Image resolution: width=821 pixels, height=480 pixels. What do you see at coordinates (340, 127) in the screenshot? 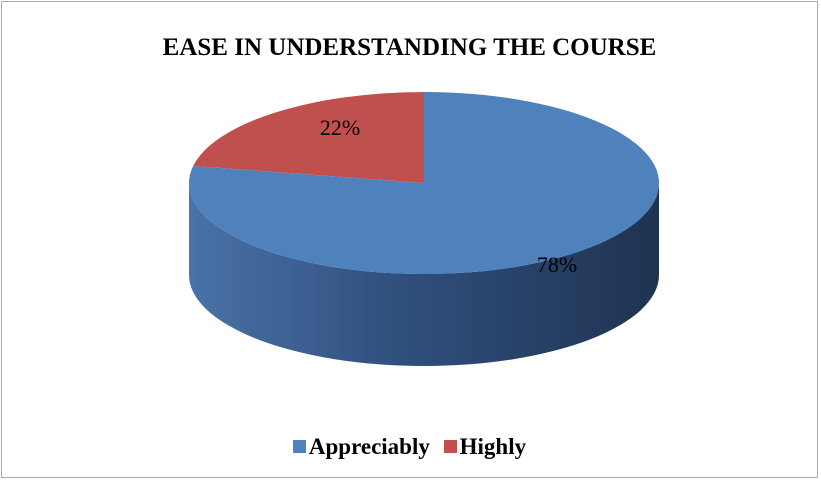
I see `data-label-highly: 22%` at bounding box center [340, 127].